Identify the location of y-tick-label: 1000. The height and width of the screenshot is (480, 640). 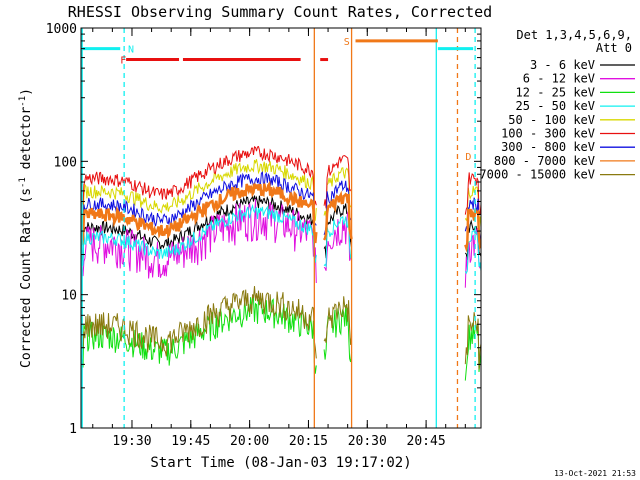
(61, 29).